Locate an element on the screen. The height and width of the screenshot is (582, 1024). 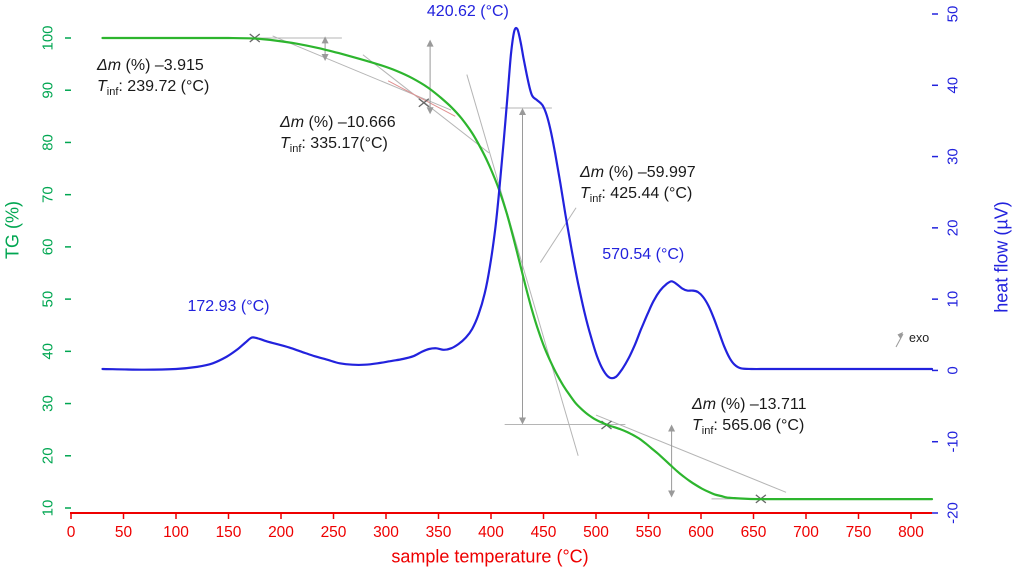
exo-label: exo is located at coordinates (919, 338).